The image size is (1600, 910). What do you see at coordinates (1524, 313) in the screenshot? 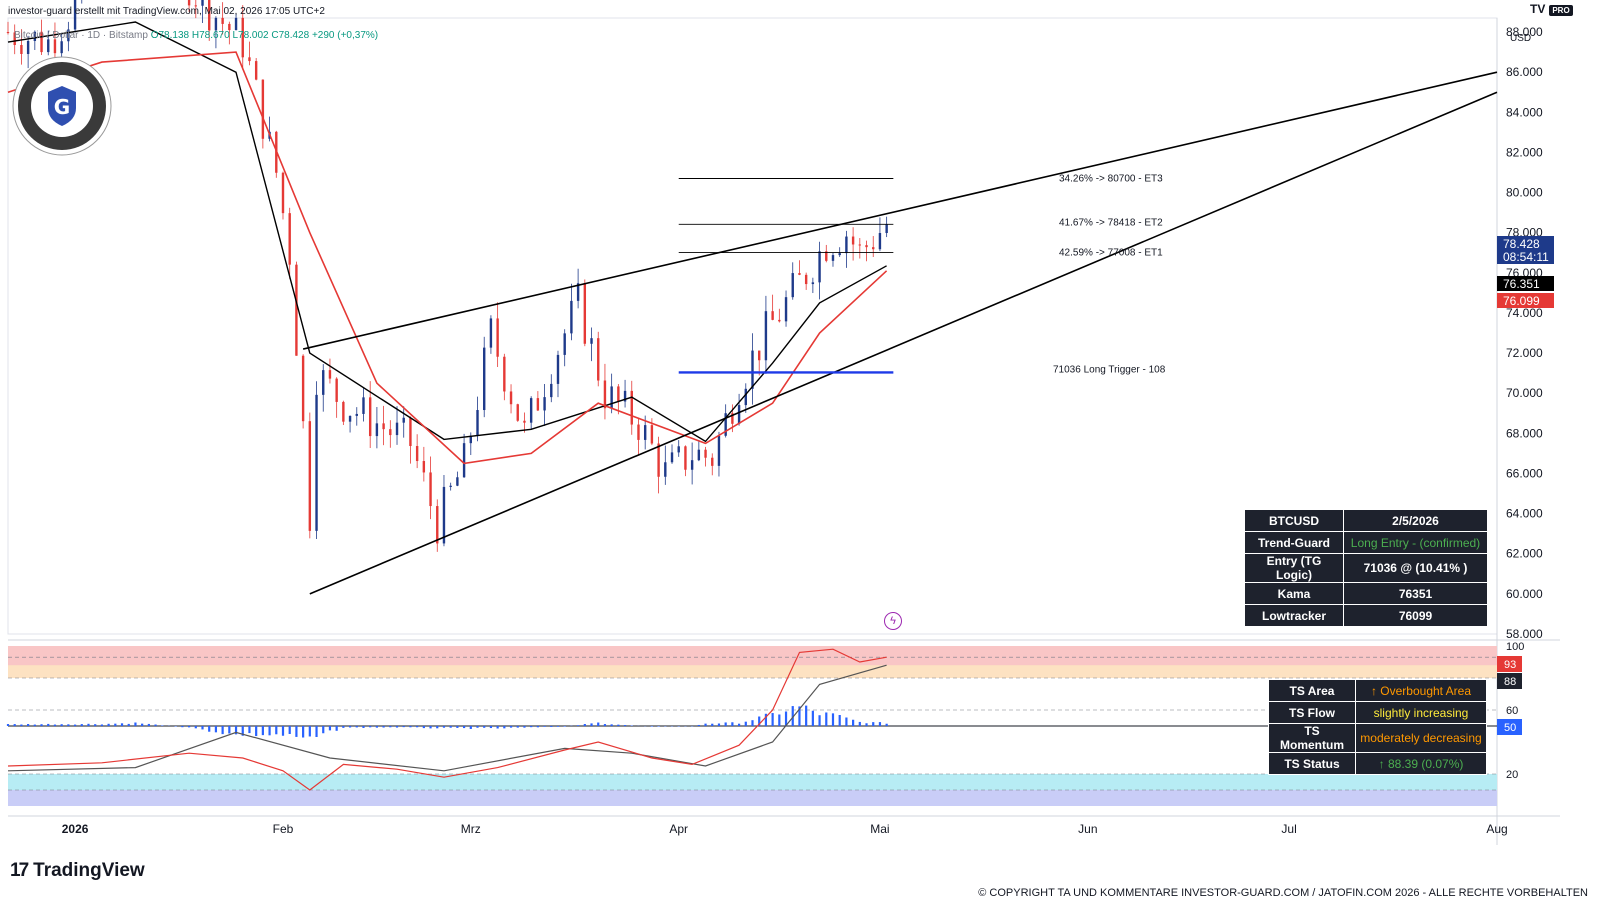
I see `price-tick-label: 74.000` at bounding box center [1524, 313].